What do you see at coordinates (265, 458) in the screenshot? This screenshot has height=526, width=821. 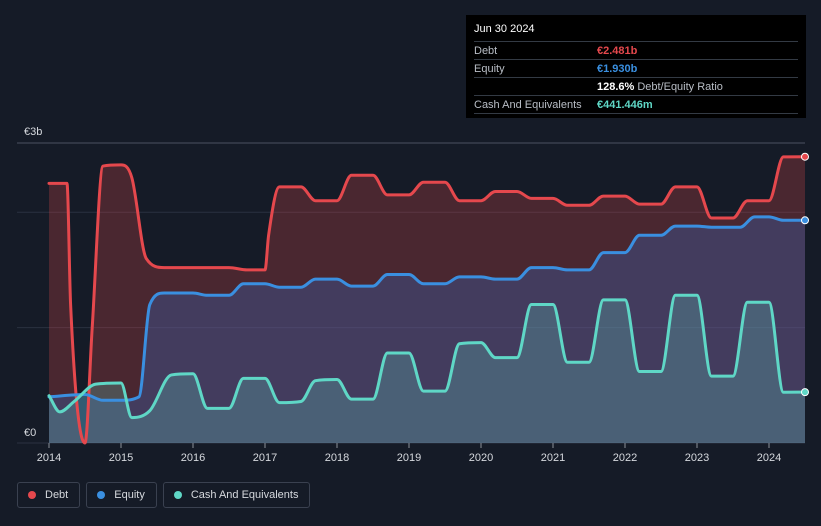 I see `x-tick-label: 2017` at bounding box center [265, 458].